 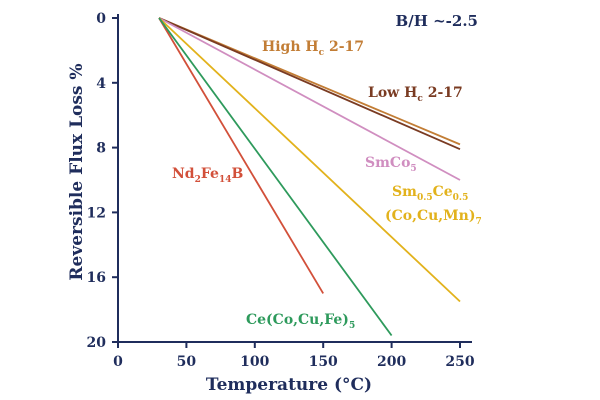 I want to click on x-tick-label: 150, so click(x=323, y=362).